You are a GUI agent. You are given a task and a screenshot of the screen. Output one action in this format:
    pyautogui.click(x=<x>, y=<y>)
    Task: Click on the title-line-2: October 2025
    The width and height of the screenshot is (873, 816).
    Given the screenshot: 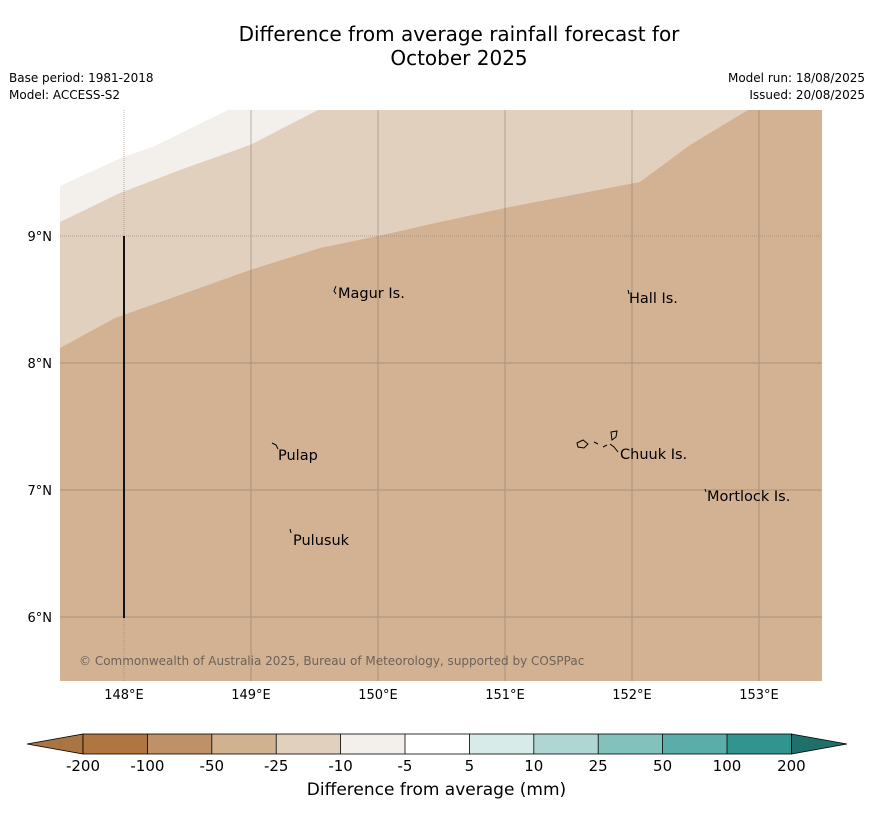 What is the action you would take?
    pyautogui.click(x=459, y=58)
    